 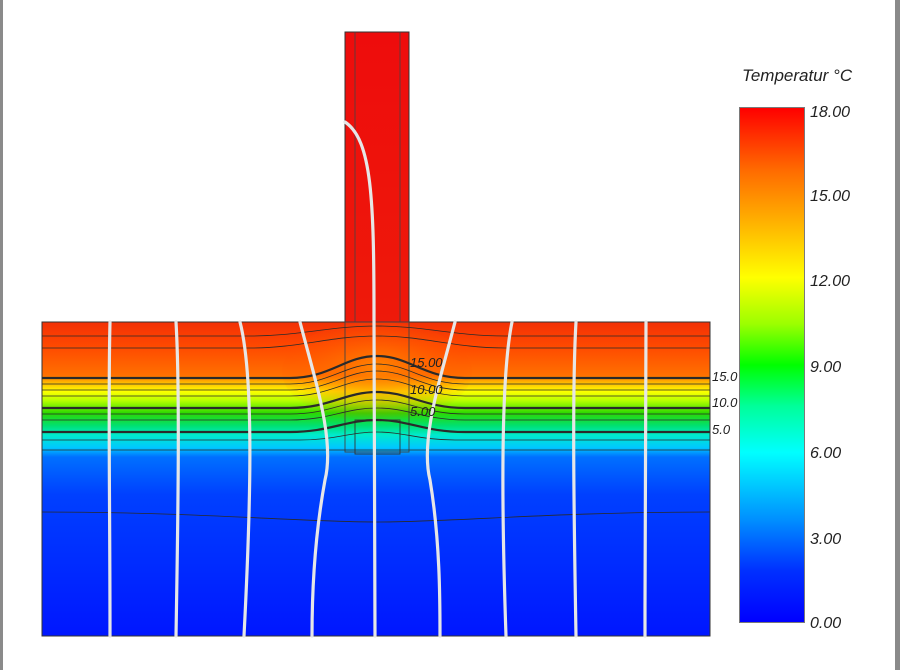 What do you see at coordinates (725, 376) in the screenshot?
I see `contour-label-15-edge: 15.0` at bounding box center [725, 376].